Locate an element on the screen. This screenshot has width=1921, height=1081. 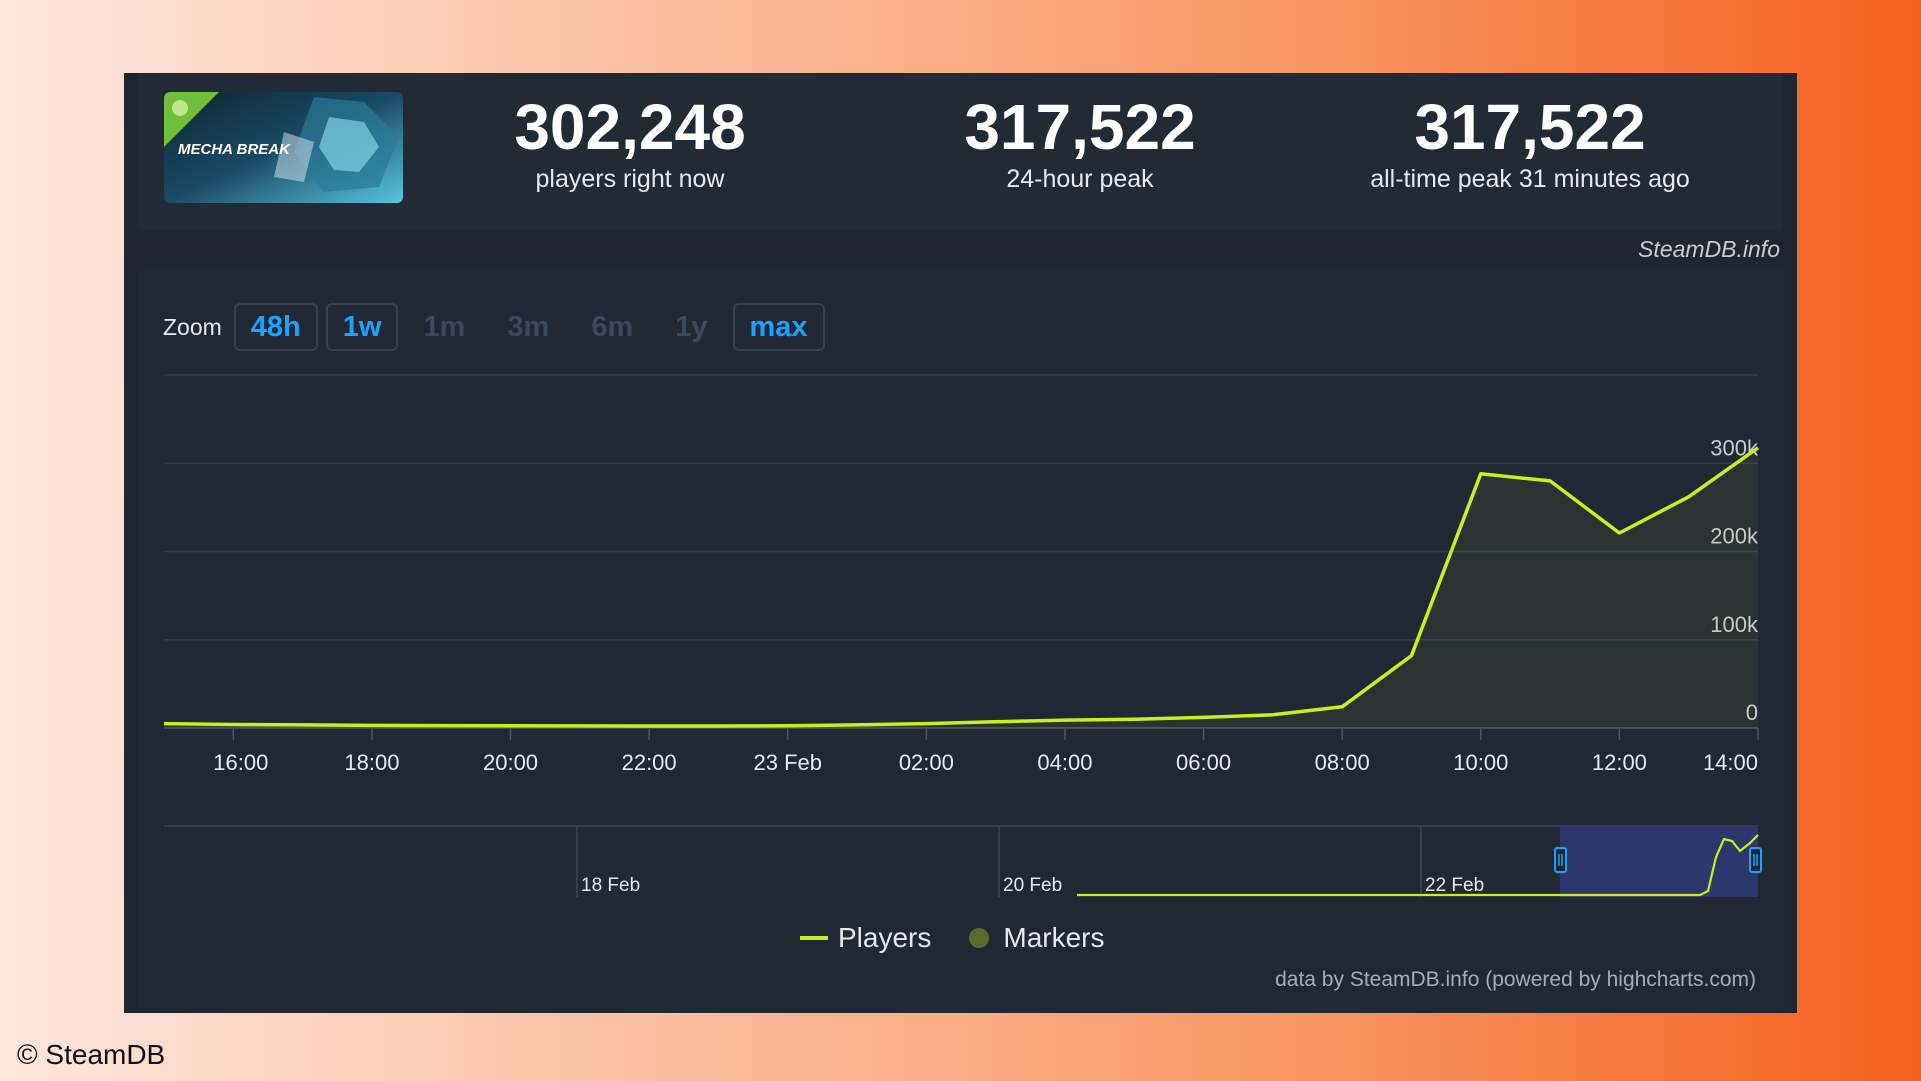
x-tick-label: 18:00 is located at coordinates (371, 762).